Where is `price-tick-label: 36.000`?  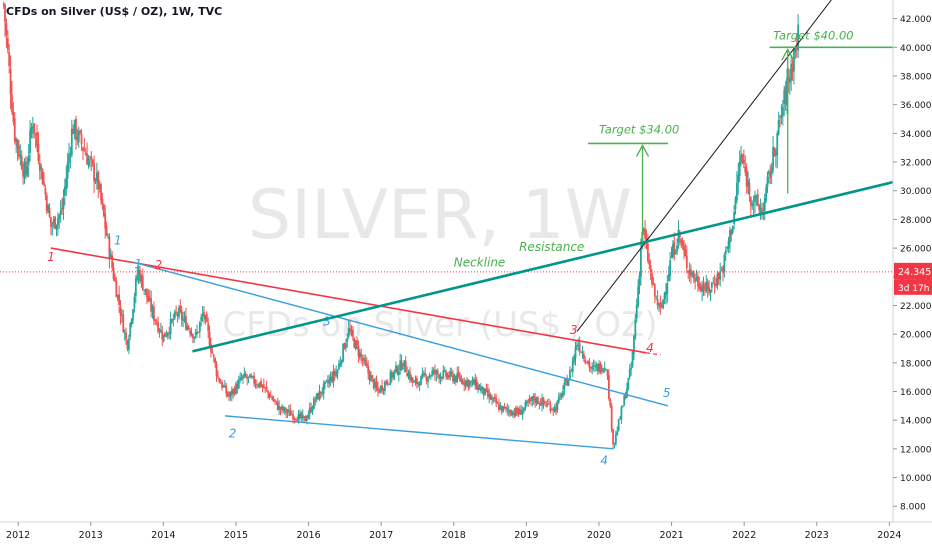
price-tick-label: 36.000 is located at coordinates (916, 106).